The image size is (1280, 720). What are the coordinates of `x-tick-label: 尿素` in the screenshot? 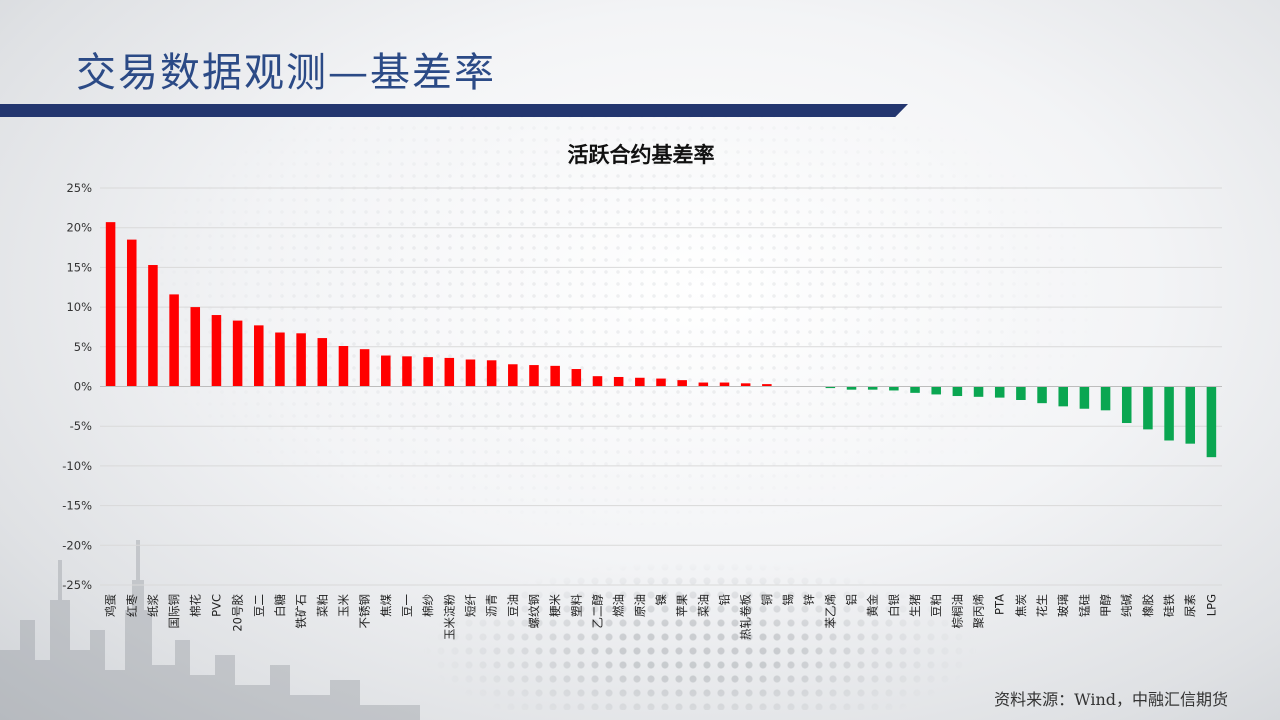 It's located at (1190, 605).